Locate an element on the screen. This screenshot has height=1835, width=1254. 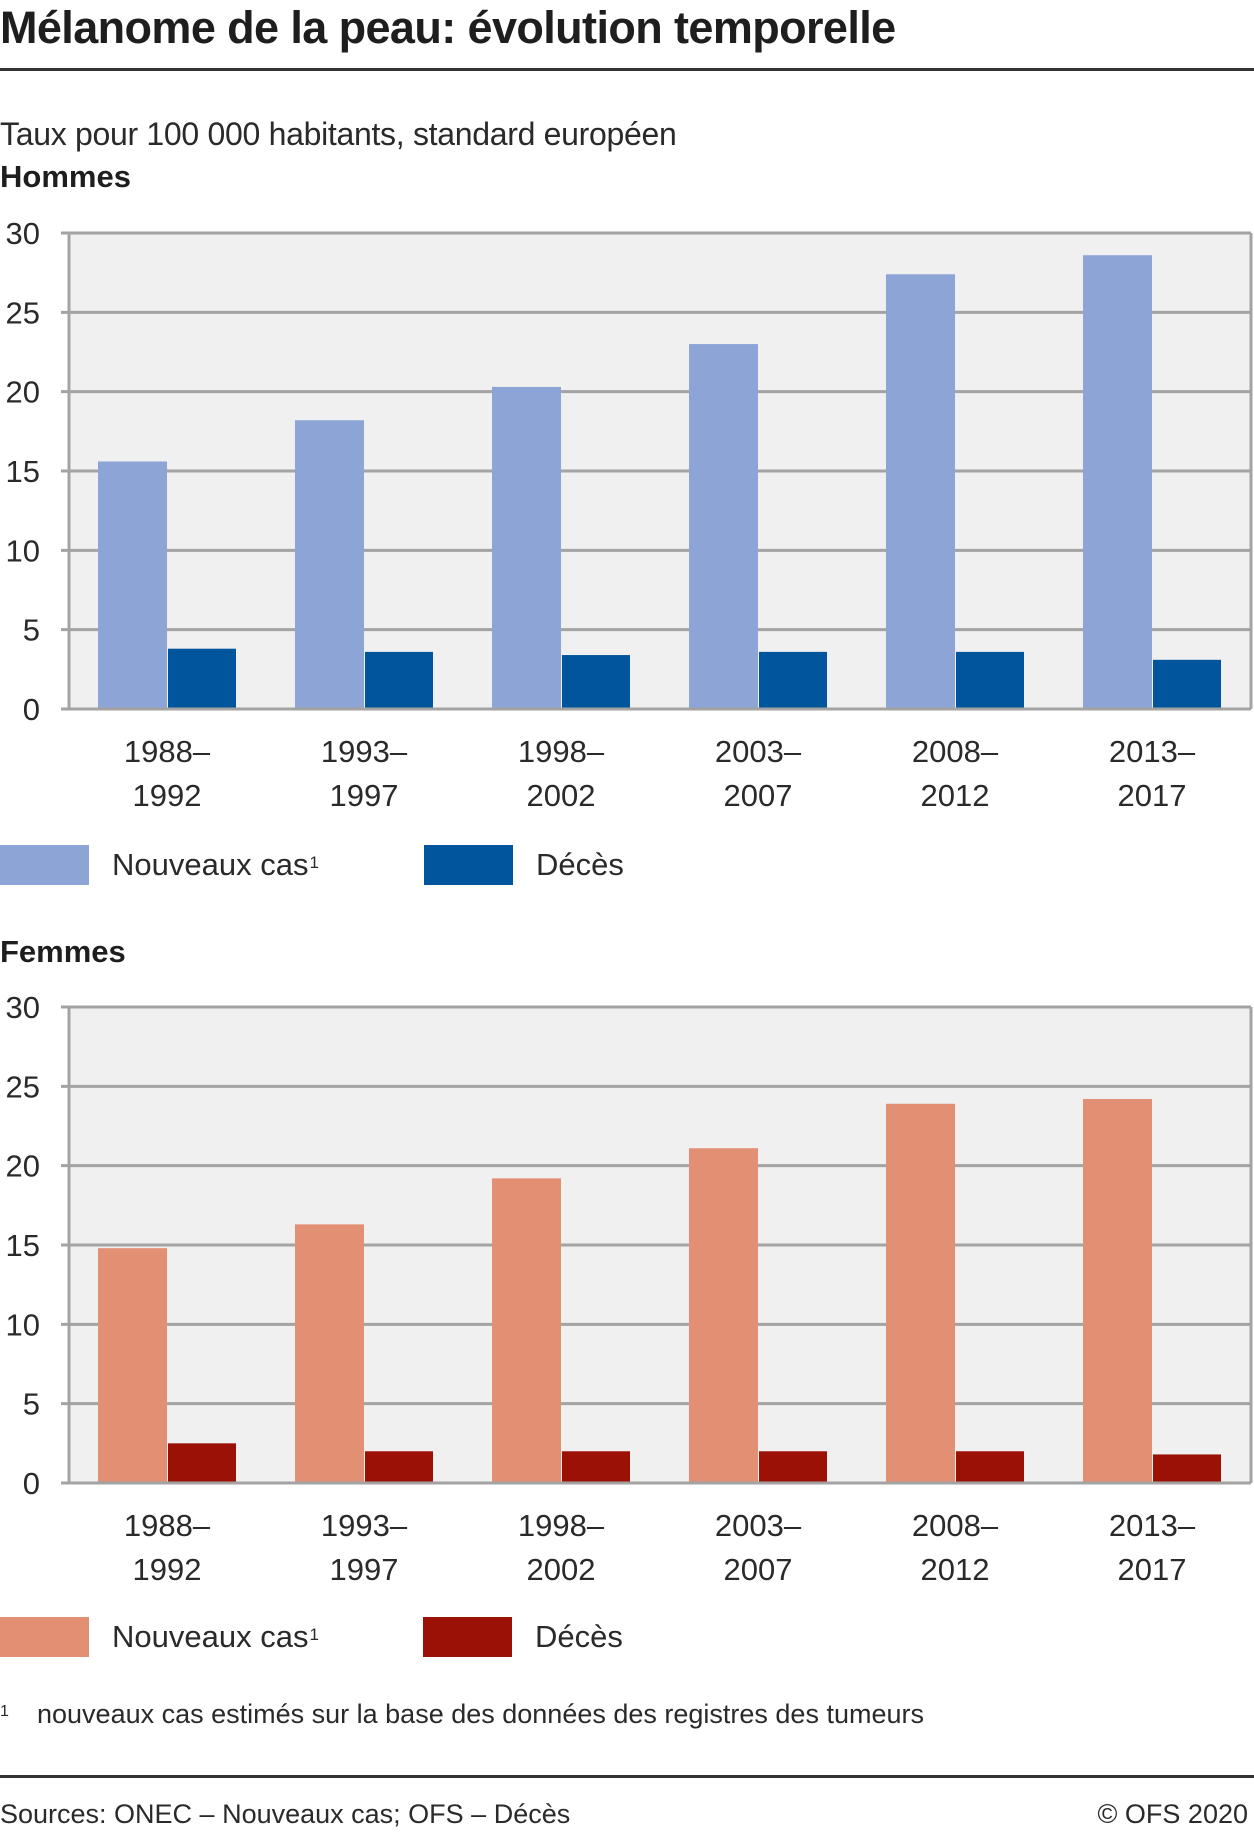
panel-title-women: Femmes is located at coordinates (63, 951).